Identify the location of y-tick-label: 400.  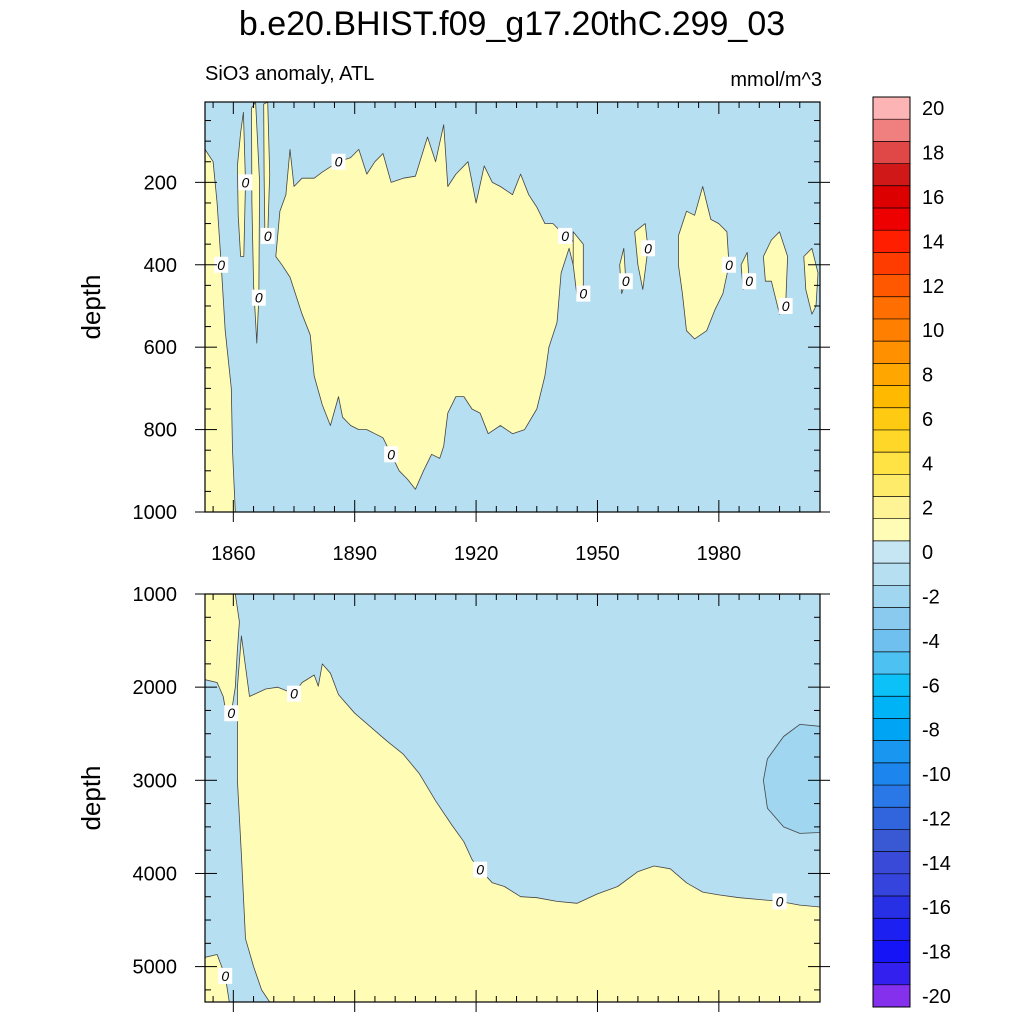
(160, 266).